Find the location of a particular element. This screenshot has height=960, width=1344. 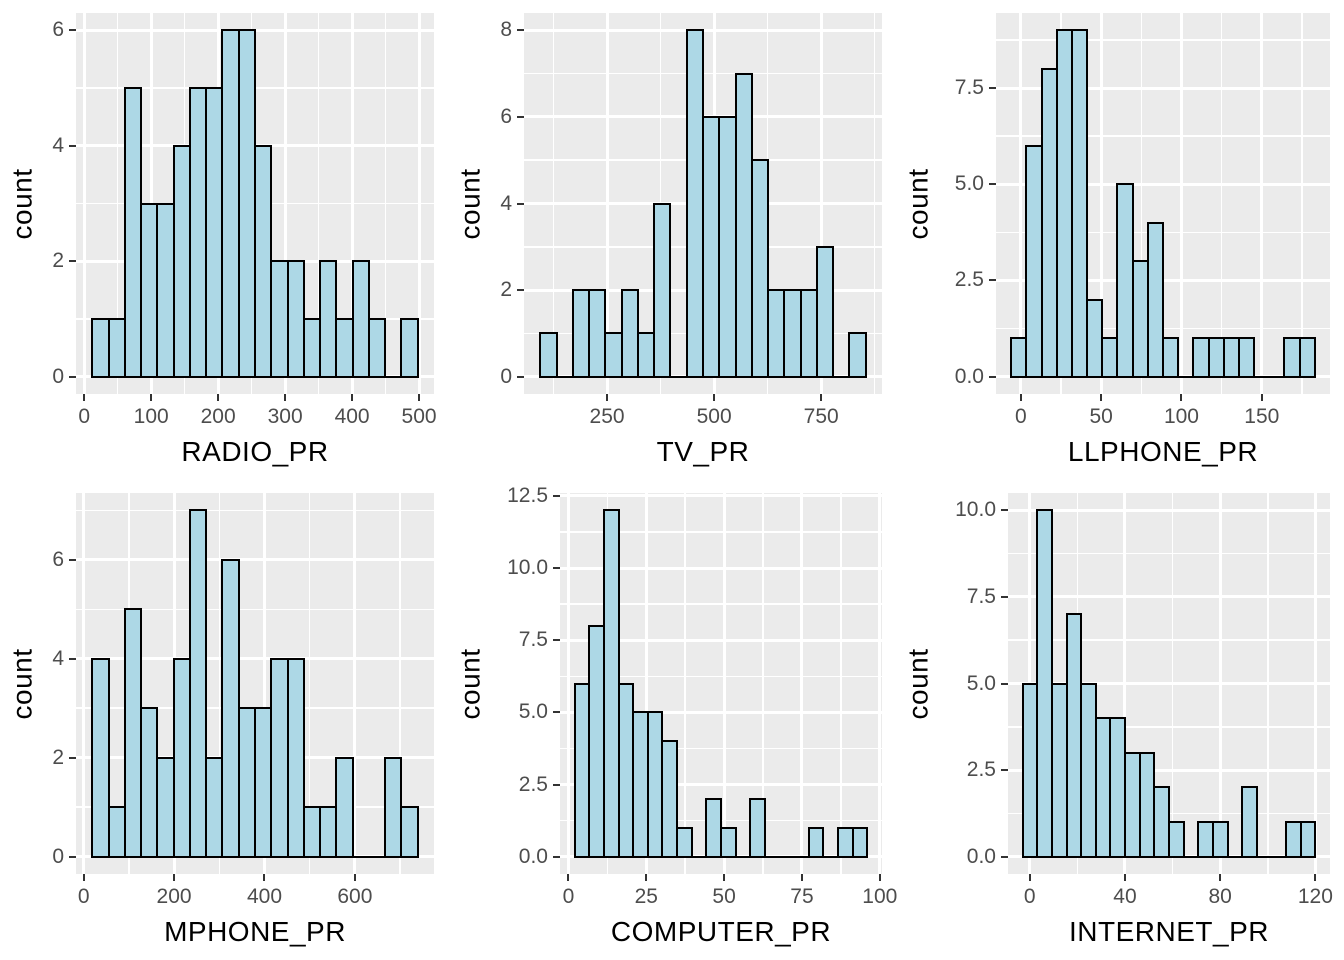

x-axis-title: LLPHONE_PR is located at coordinates (1163, 451).